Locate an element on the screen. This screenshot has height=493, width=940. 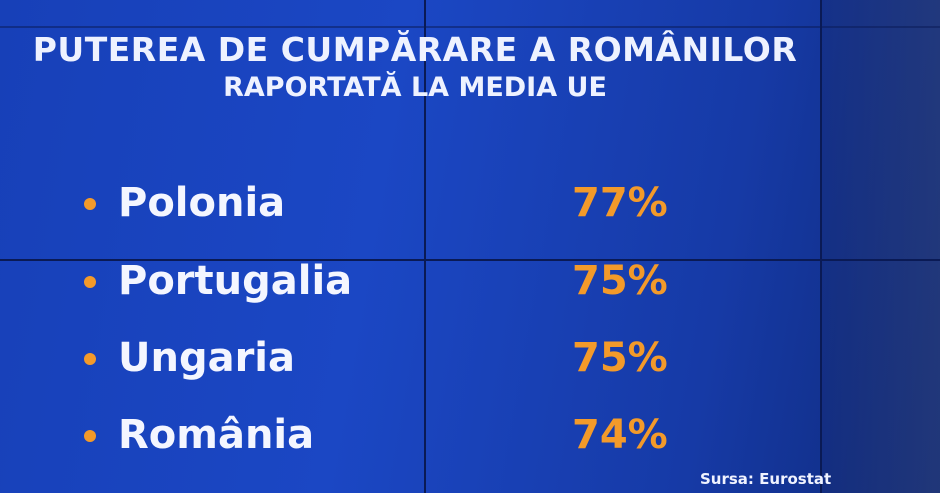
list-item: Portugalia 75% is located at coordinates (410, 282).